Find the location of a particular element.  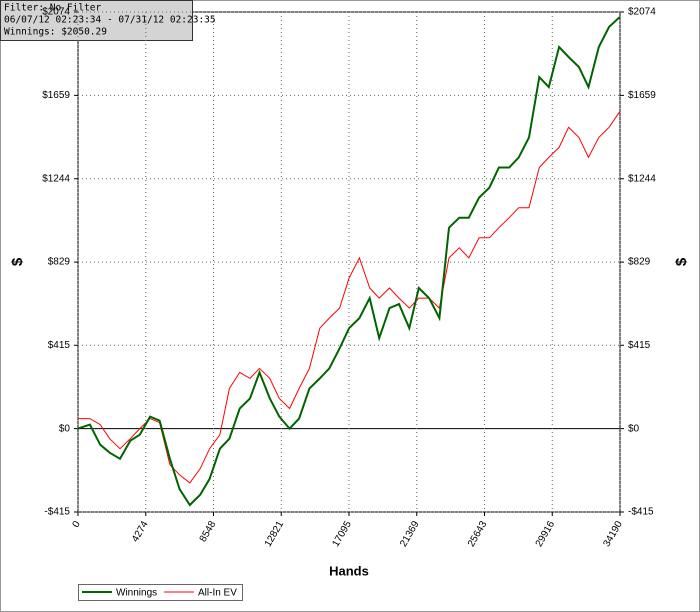

info-line: 06/07/12 02:23:34 - 07/31/12 02:23:35 is located at coordinates (110, 20).